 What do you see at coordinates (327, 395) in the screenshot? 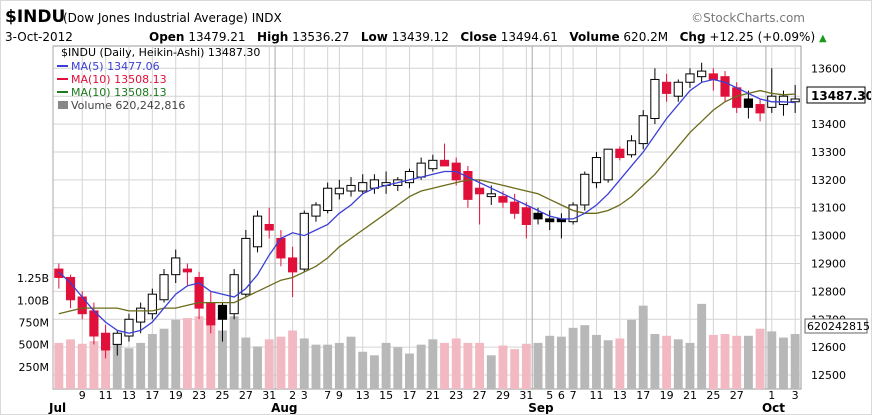
I see `x-tick-label: 7` at bounding box center [327, 395].